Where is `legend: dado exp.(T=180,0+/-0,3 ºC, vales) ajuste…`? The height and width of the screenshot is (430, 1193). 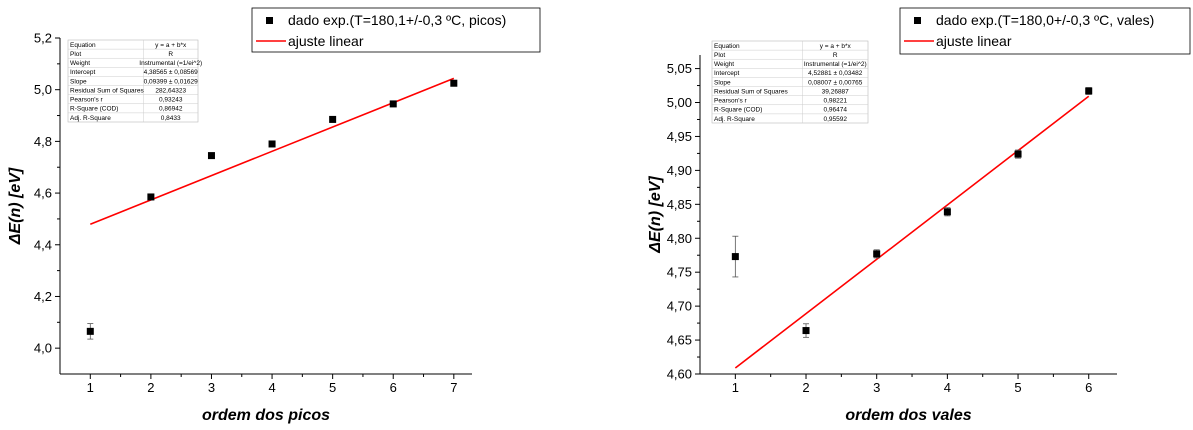 legend: dado exp.(T=180,0+/-0,3 ºC, vales) ajuste… is located at coordinates (1045, 31).